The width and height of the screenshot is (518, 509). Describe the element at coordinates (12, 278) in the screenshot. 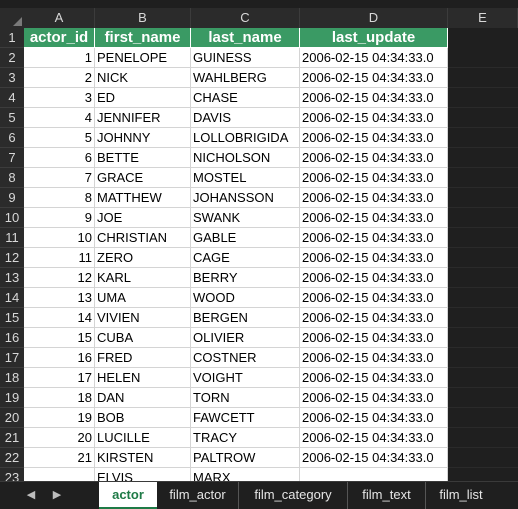

I see `row-number: 13` at that location.